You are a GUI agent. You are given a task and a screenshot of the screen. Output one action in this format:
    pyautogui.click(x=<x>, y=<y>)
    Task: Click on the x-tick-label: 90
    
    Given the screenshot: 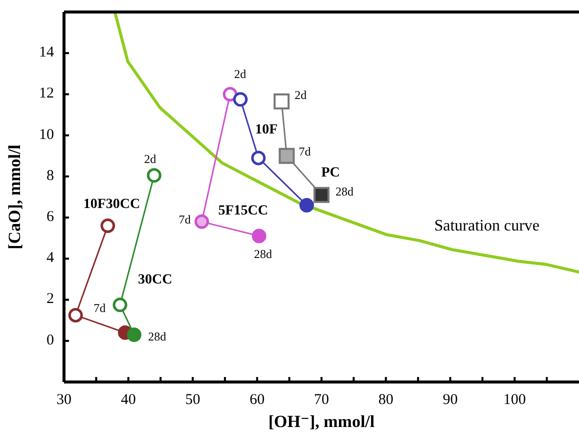 What is the action you would take?
    pyautogui.click(x=450, y=400)
    